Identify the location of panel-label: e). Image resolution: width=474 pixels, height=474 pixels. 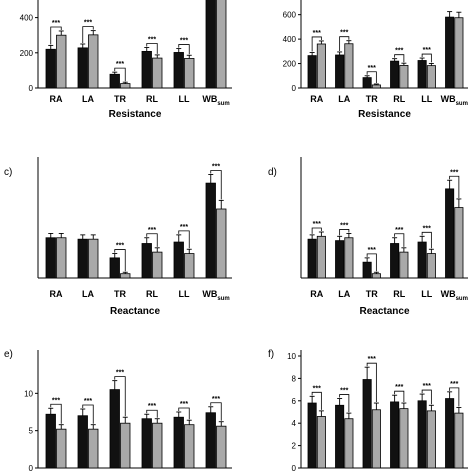
(8, 354).